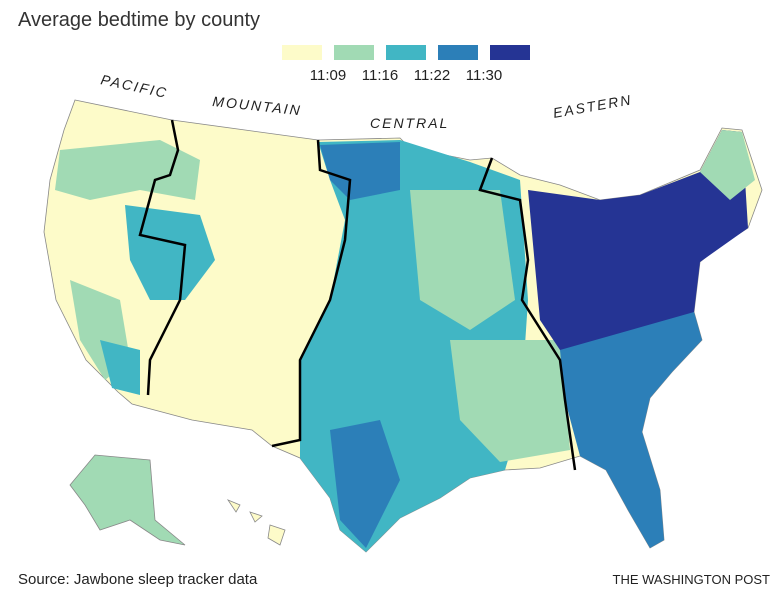  I want to click on hawaii, so click(256, 522).